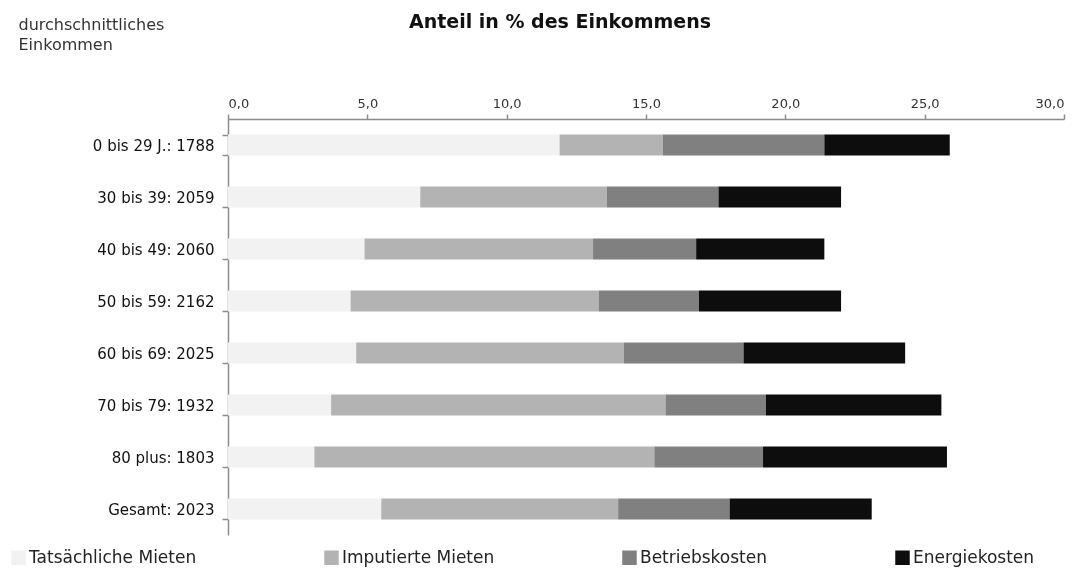 The height and width of the screenshot is (586, 1082). Describe the element at coordinates (91, 34) in the screenshot. I see `y-axis-title: durchschnittliches Einkommen` at that location.